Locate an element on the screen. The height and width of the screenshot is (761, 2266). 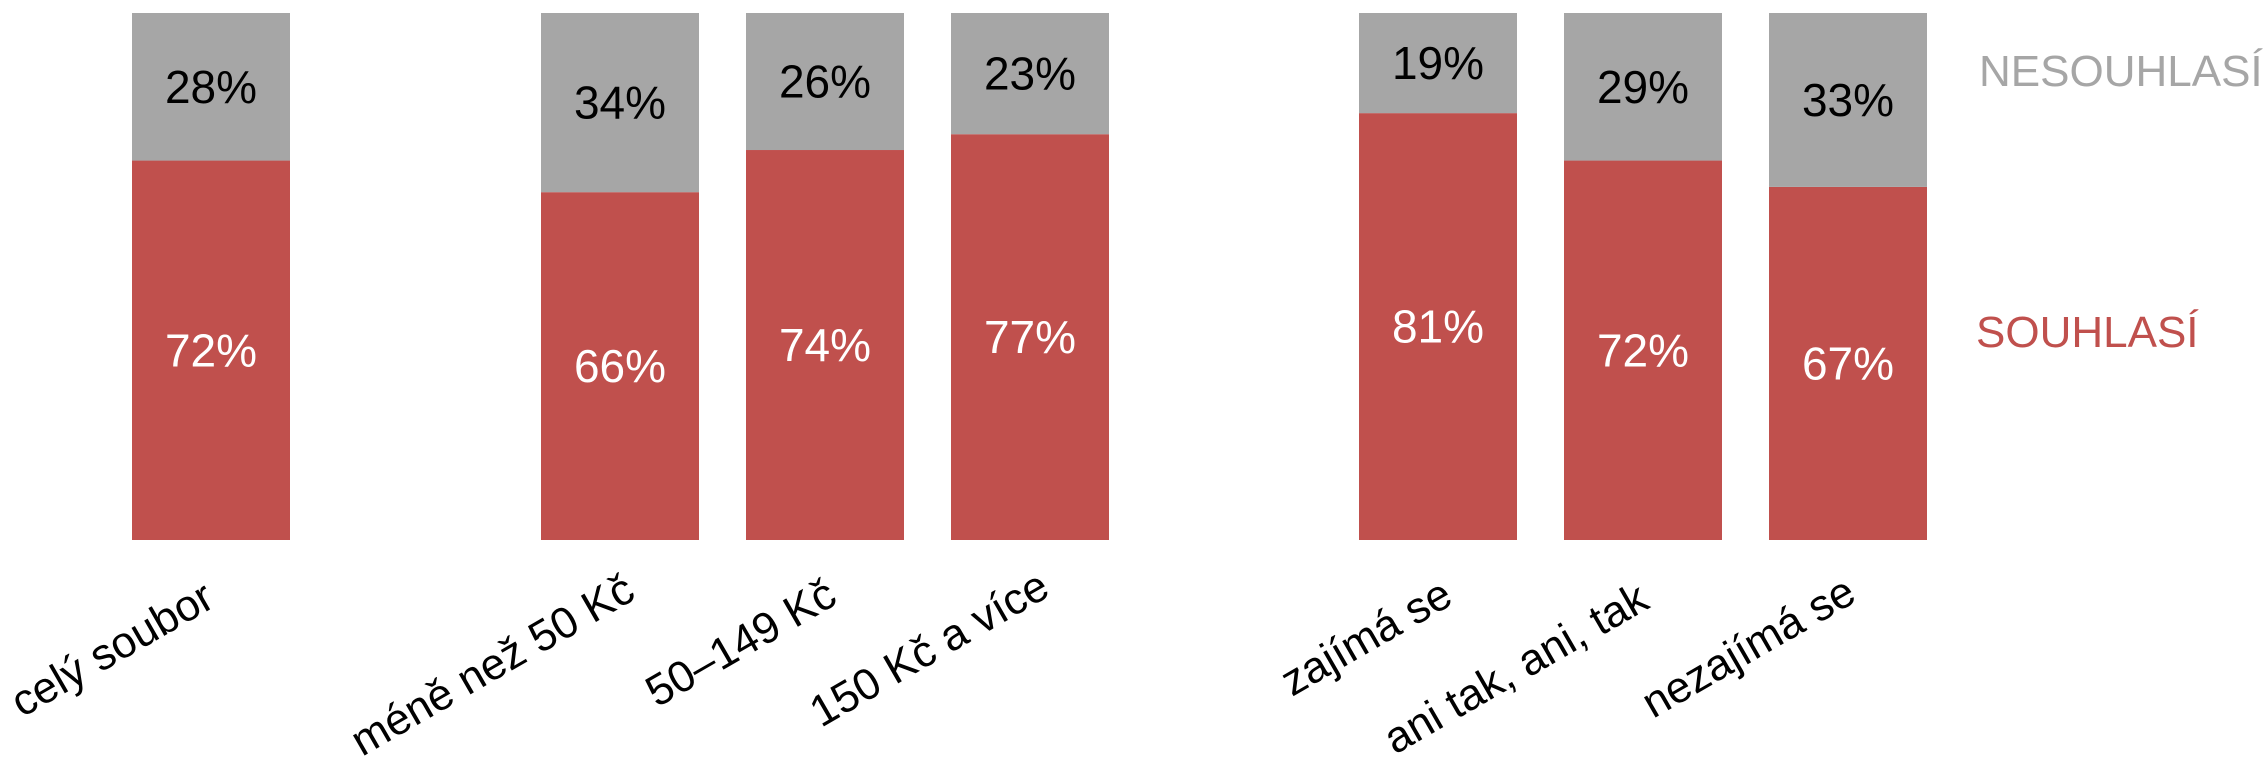
value-label-nesouhlasi: 34% is located at coordinates (620, 103).